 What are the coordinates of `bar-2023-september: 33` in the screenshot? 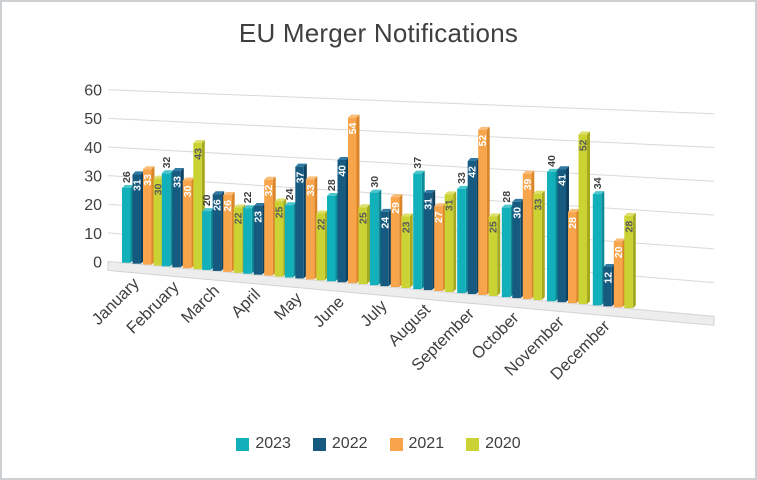 It's located at (462, 233).